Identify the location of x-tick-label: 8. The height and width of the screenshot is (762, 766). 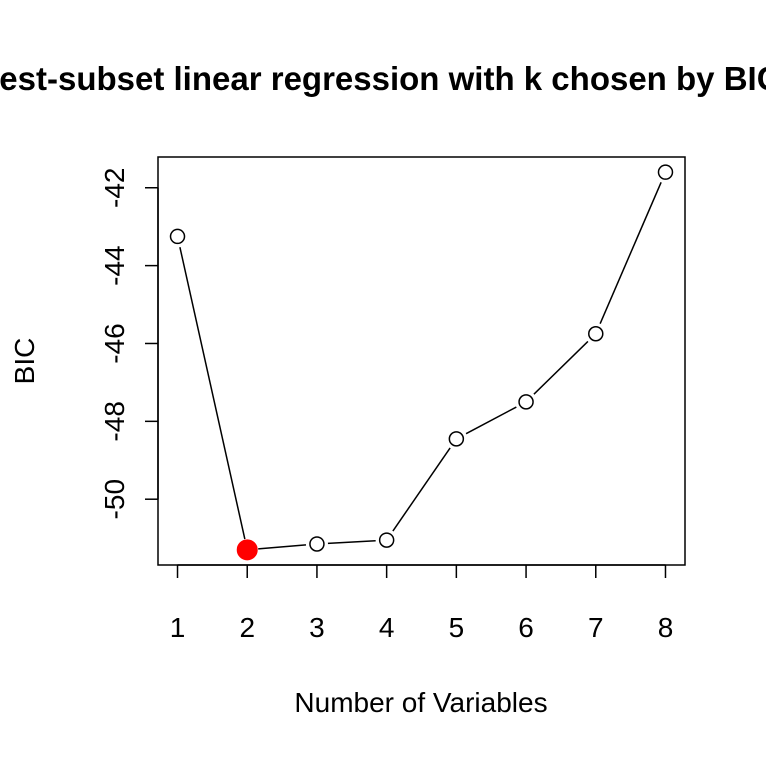
(666, 627).